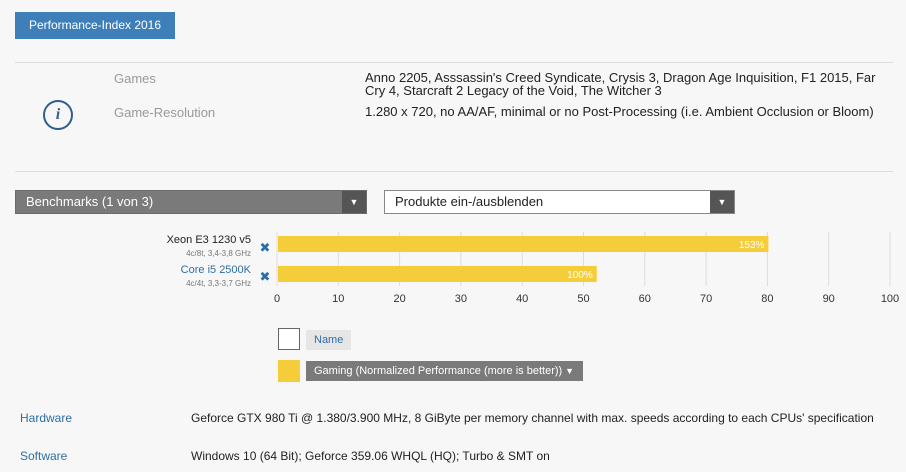 This screenshot has width=906, height=472. What do you see at coordinates (265, 276) in the screenshot?
I see `remove-i5-icon: ✖` at bounding box center [265, 276].